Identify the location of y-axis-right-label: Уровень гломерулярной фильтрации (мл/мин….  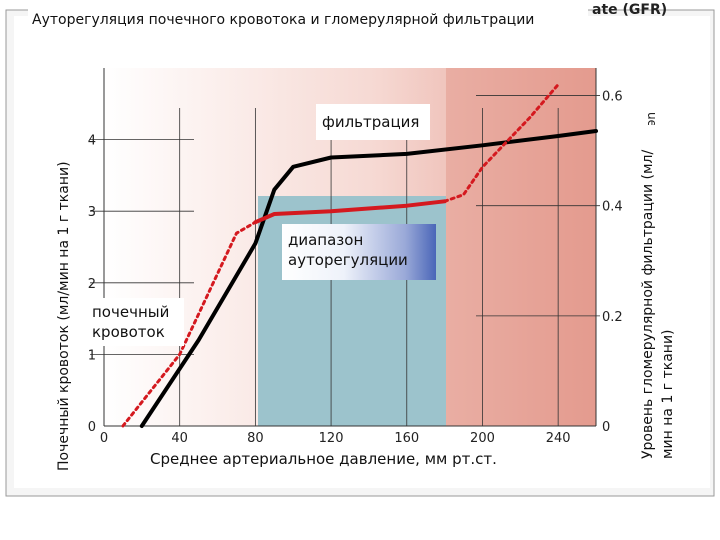
(658, 294).